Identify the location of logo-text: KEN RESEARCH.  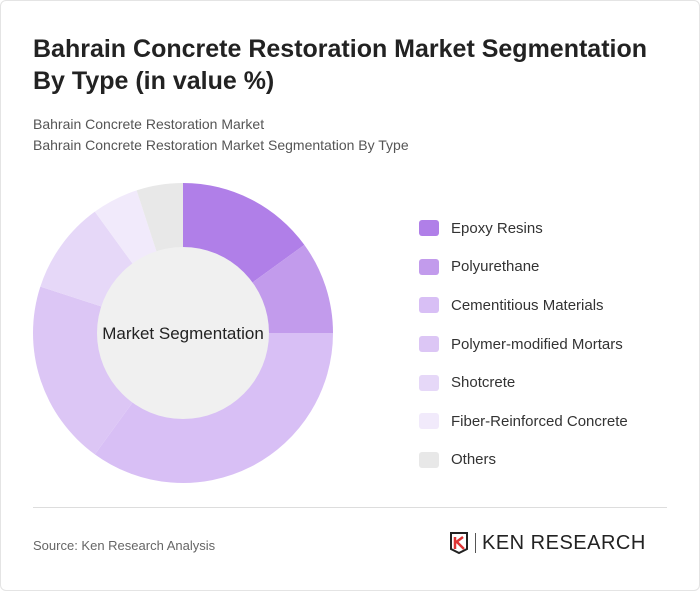
(560, 543).